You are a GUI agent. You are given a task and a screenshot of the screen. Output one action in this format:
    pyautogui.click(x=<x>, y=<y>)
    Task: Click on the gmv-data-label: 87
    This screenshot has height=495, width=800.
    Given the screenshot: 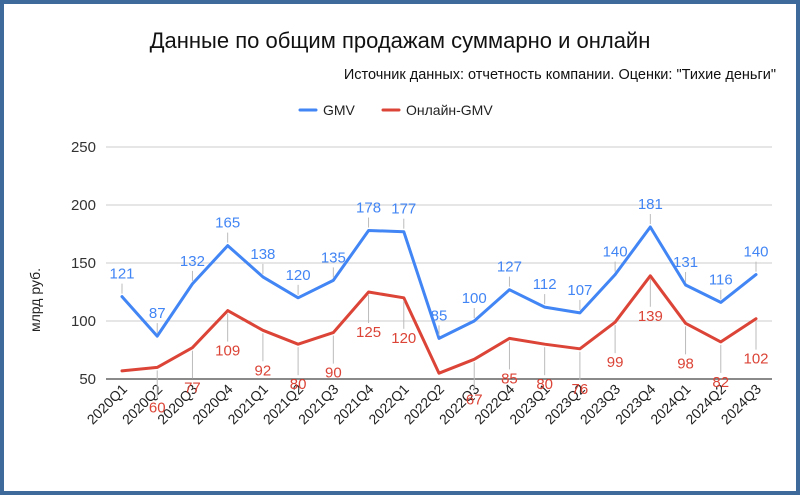 What is the action you would take?
    pyautogui.click(x=157, y=313)
    